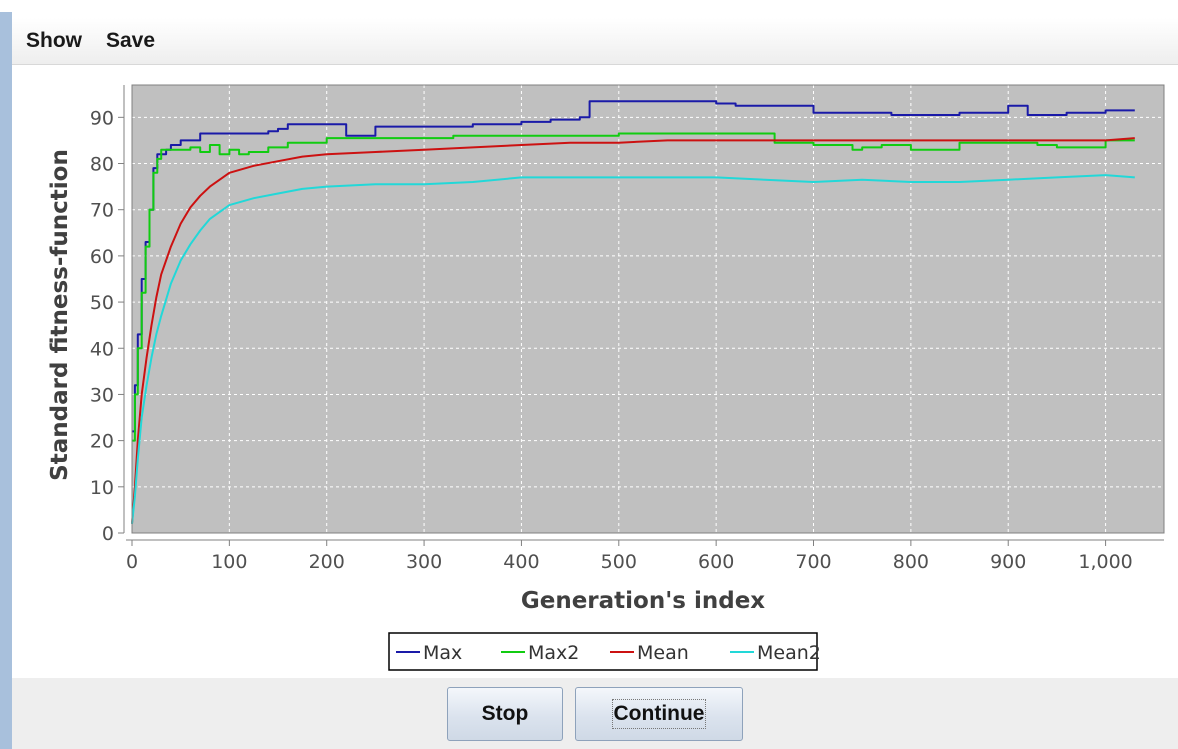  What do you see at coordinates (6, 380) in the screenshot?
I see `window-left-frame` at bounding box center [6, 380].